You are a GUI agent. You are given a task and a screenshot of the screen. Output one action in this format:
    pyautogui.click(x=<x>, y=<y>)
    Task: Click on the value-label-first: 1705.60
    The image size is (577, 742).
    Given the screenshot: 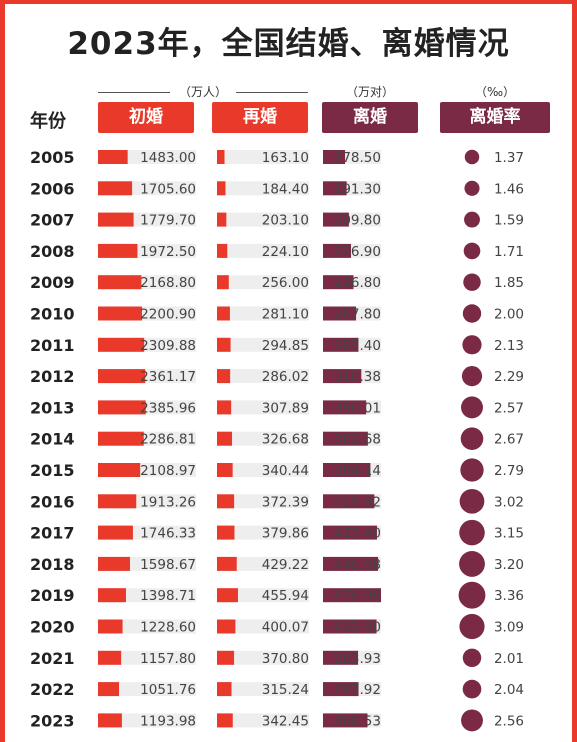 What is the action you would take?
    pyautogui.click(x=168, y=189)
    